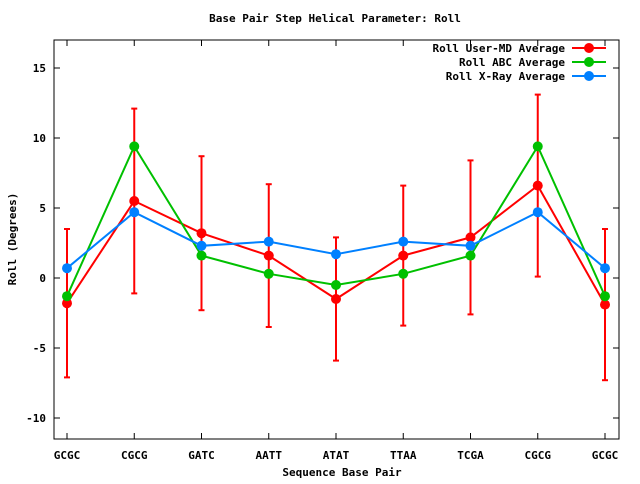  Describe the element at coordinates (12, 239) in the screenshot. I see `y-axis-label: Roll (Degrees)` at that location.